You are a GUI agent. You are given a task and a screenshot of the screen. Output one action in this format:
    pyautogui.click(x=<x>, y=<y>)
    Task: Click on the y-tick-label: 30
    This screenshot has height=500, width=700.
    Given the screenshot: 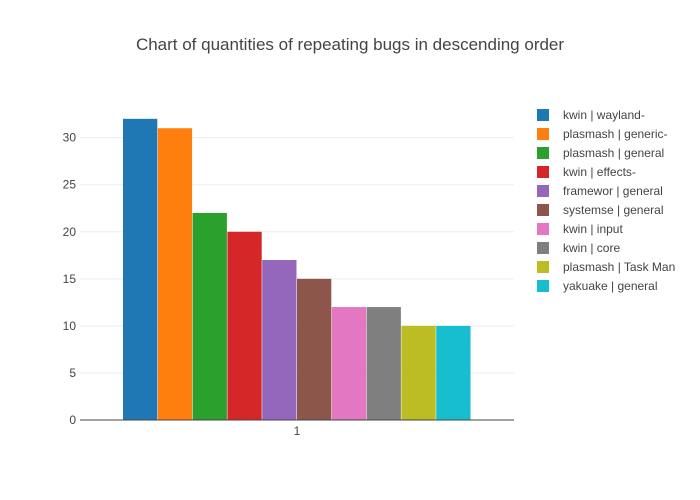 What is the action you would take?
    pyautogui.click(x=70, y=138)
    